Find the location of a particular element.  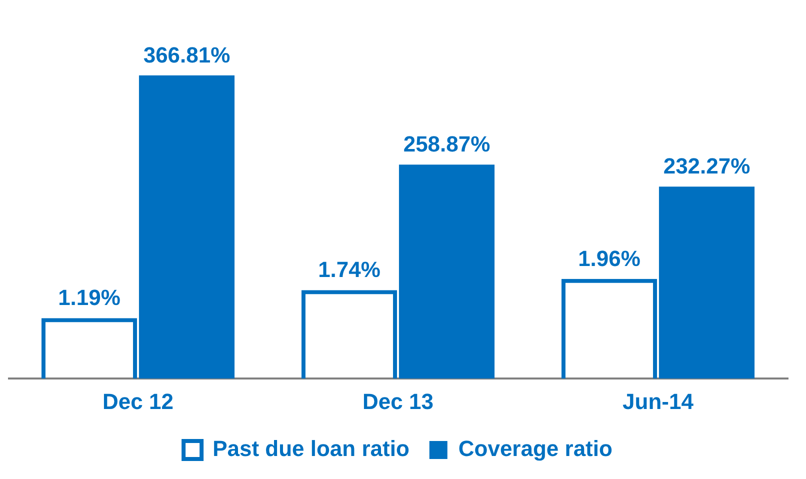

data-label: 366.81% is located at coordinates (186, 55).